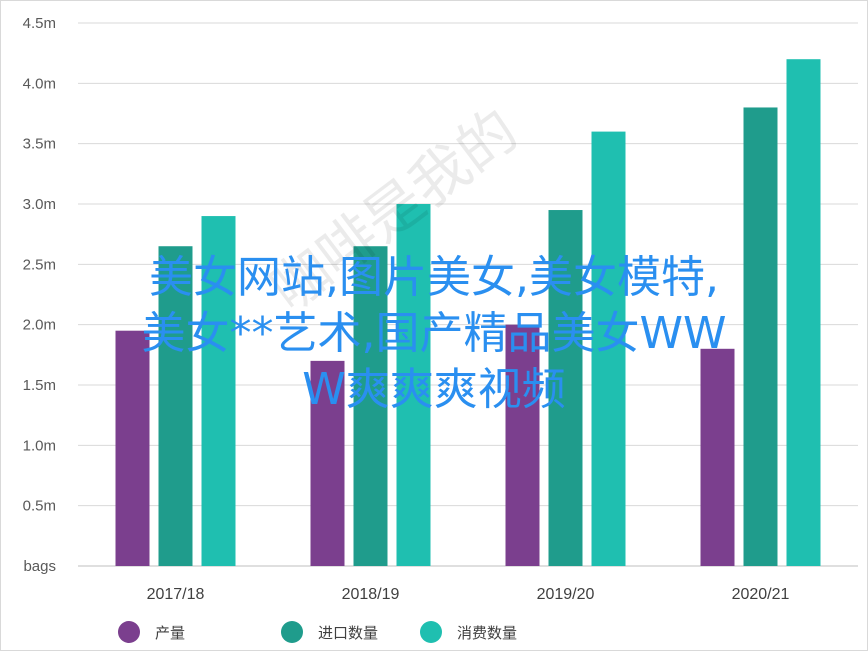  I want to click on overlay-text-line-2: 美女**艺术,国产精品美女WW, so click(434, 333).